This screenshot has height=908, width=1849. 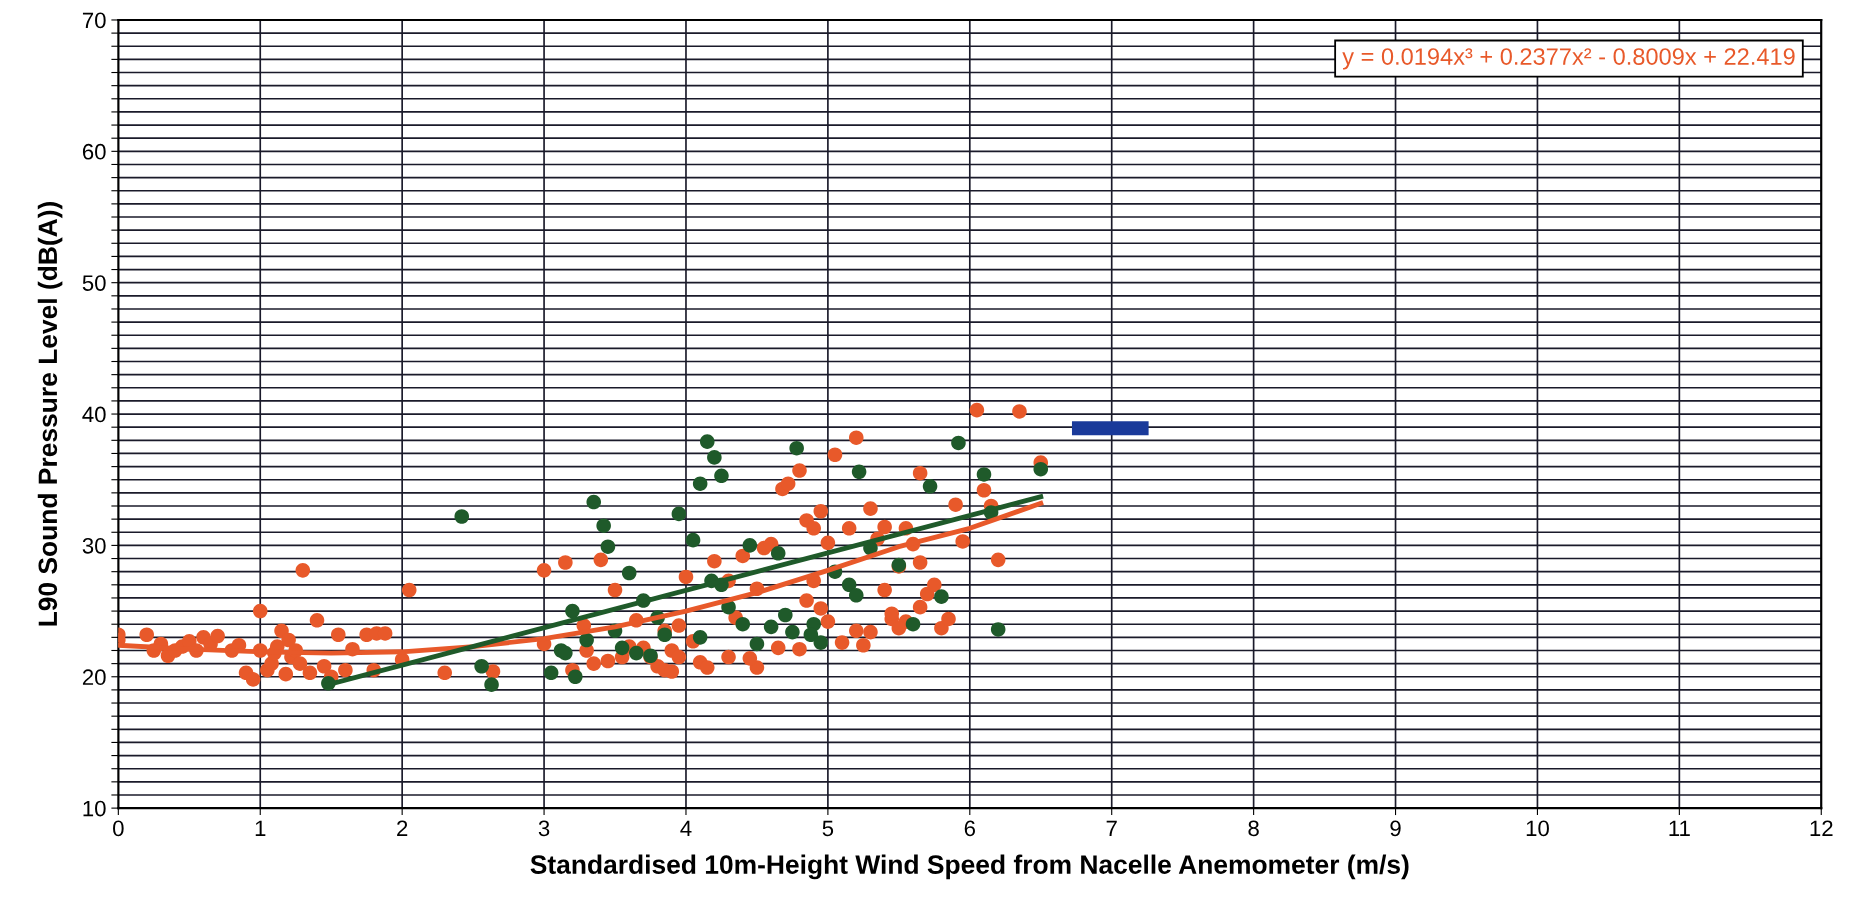 I want to click on x-tick-label: 4, so click(x=686, y=828).